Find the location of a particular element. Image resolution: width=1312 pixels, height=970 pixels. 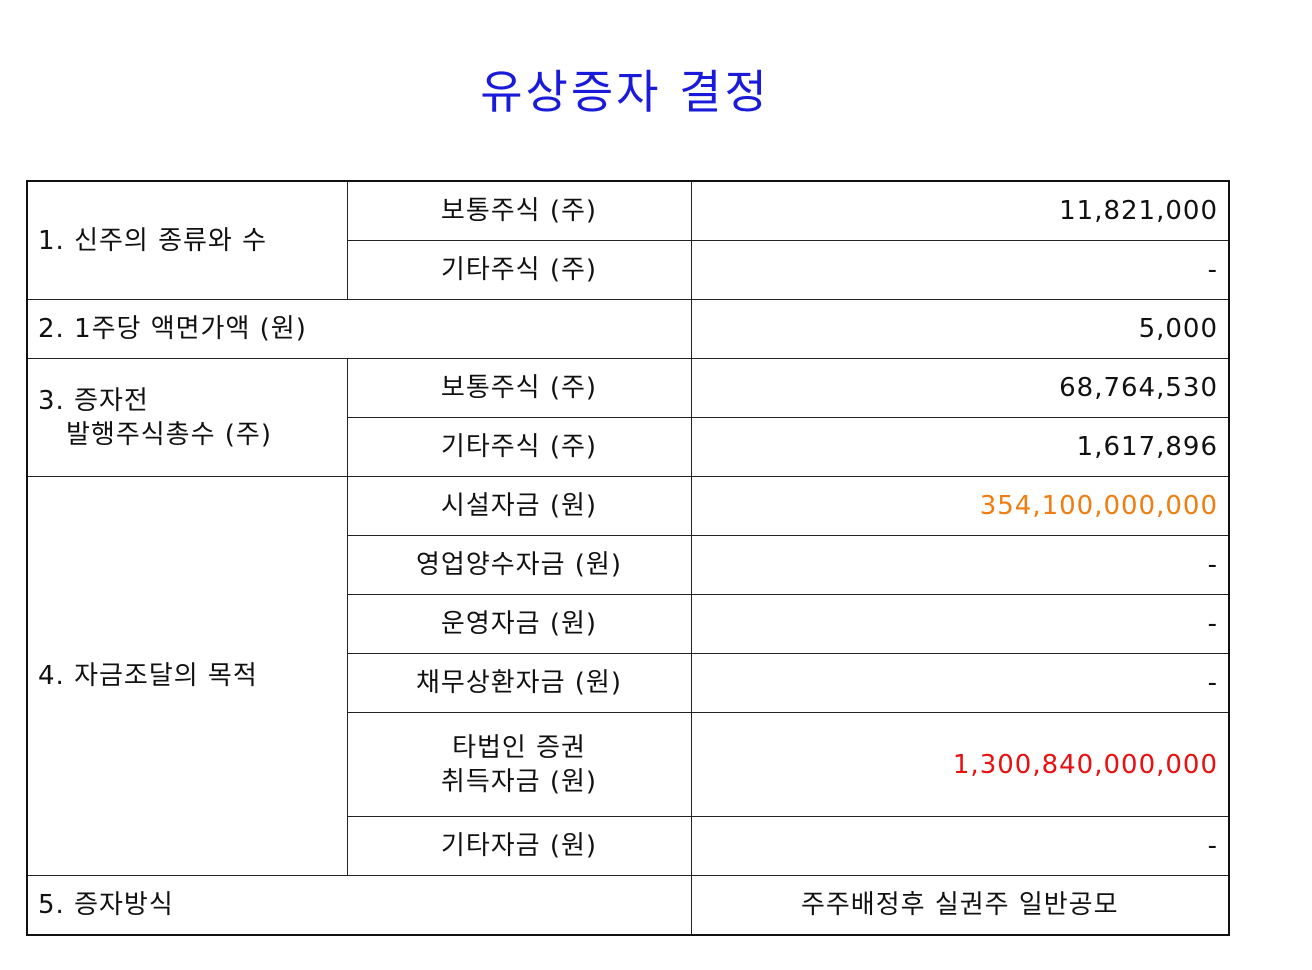

label-operating-funds: 운영자금 (원) is located at coordinates (519, 624).